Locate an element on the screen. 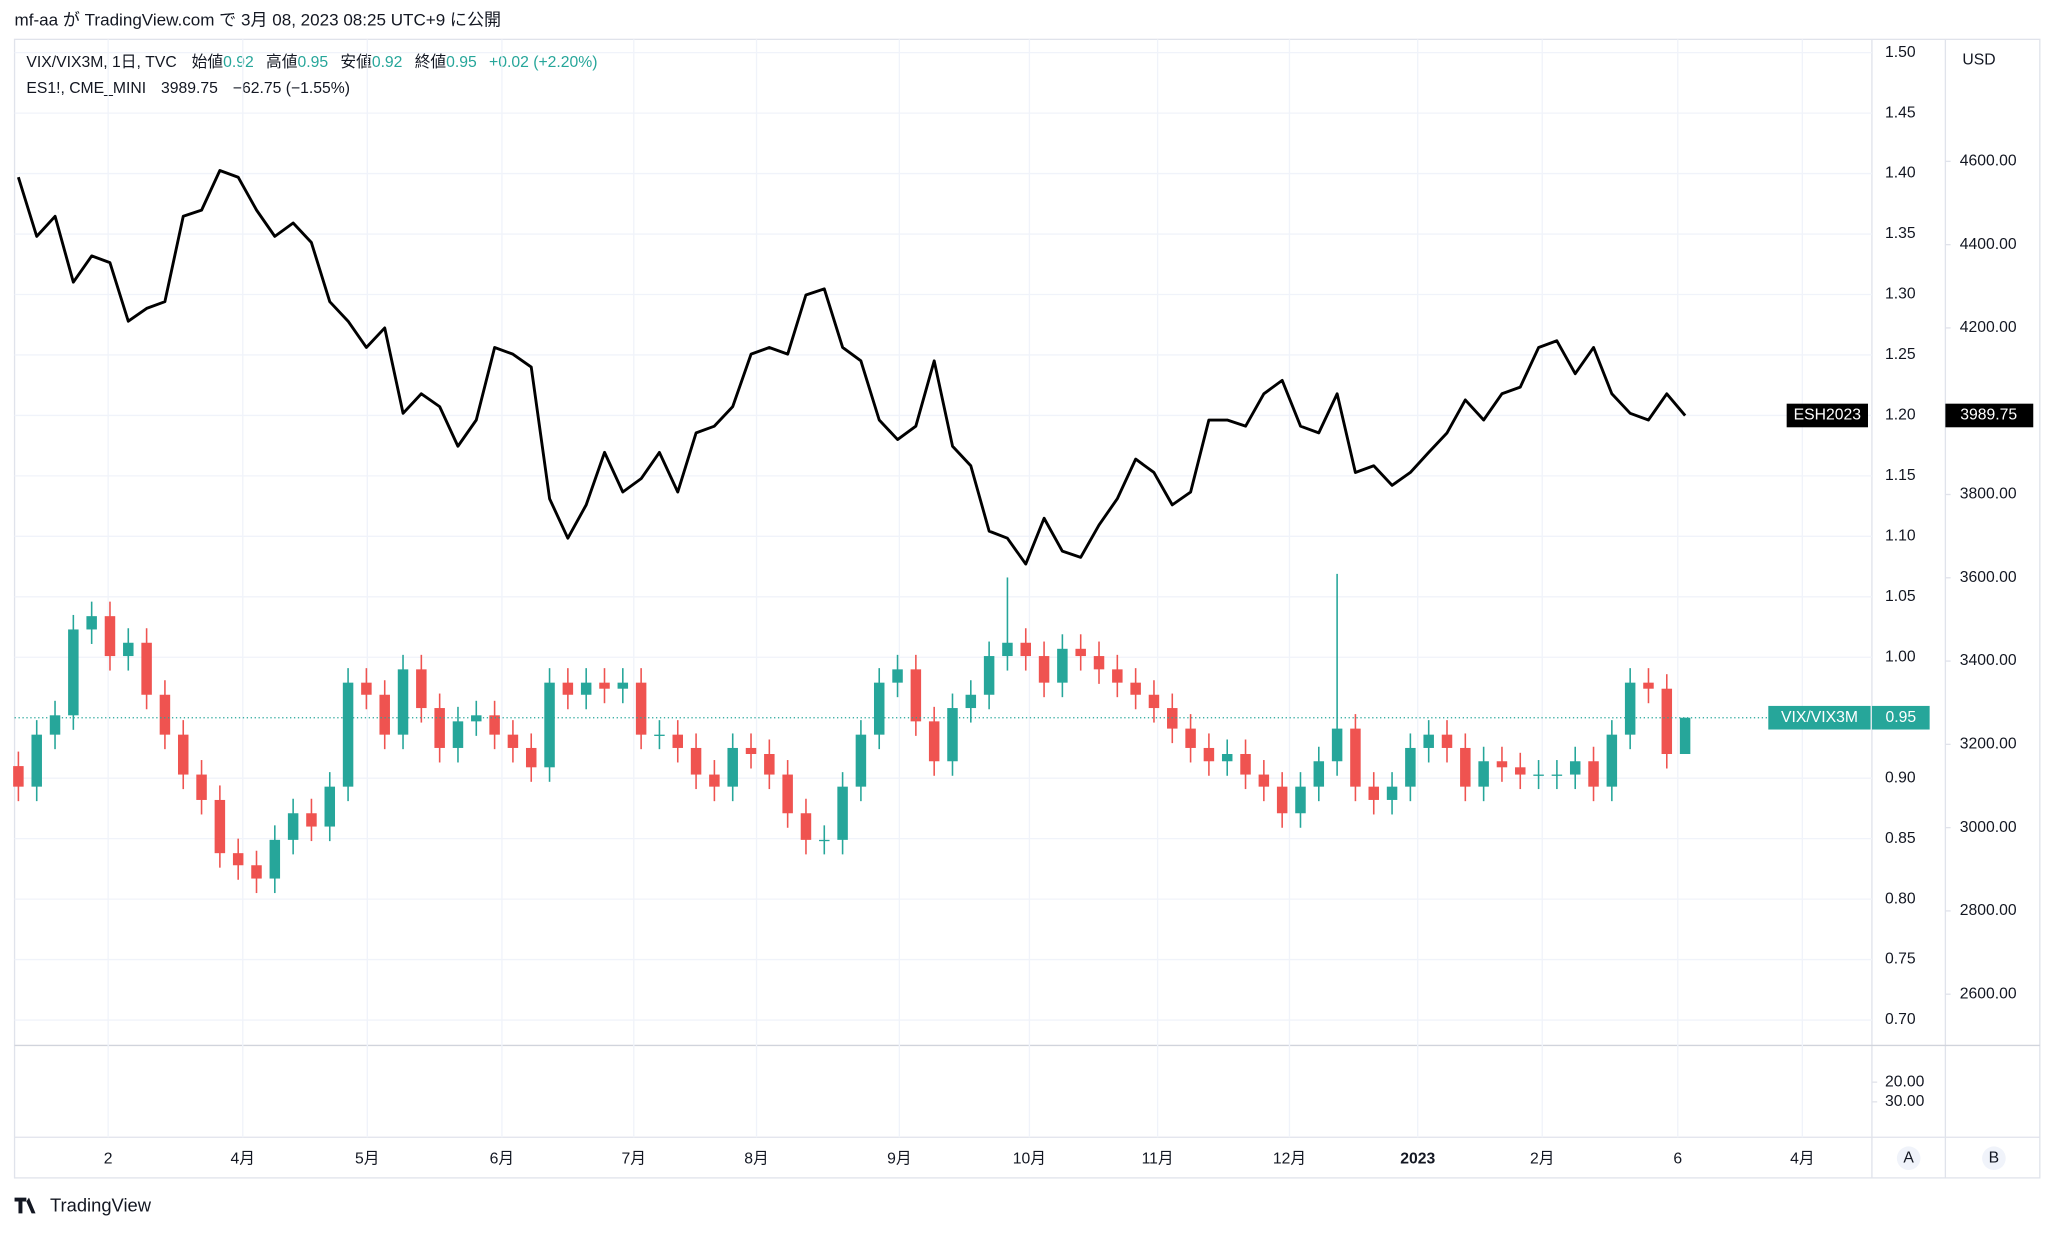 Image resolution: width=2057 pixels, height=1233 pixels. legend-change: +0.02 (+2.20%) is located at coordinates (543, 62).